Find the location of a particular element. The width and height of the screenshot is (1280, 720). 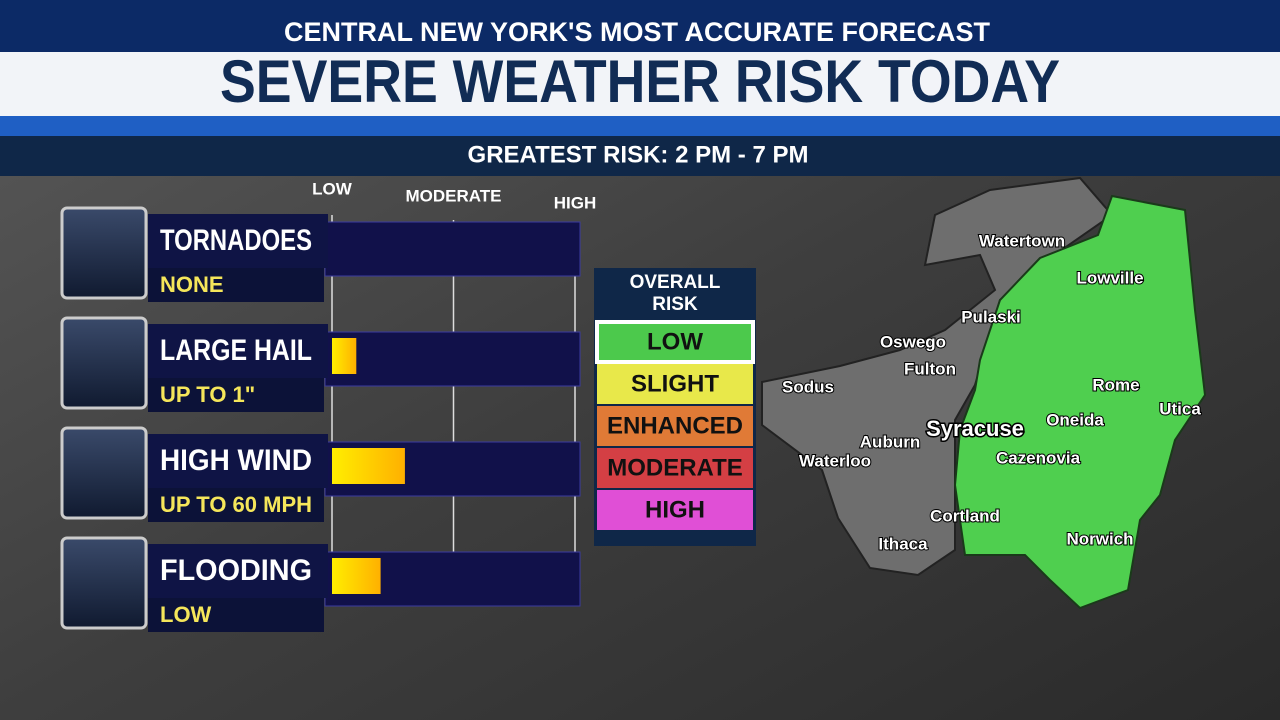

city-label: Auburn is located at coordinates (890, 441).